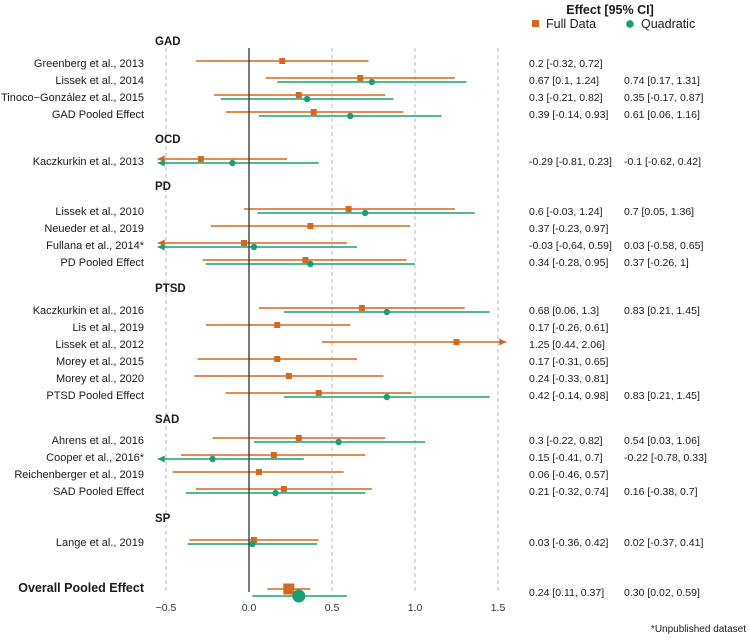 The height and width of the screenshot is (642, 749). I want to click on footnote: *Unpublished dataset, so click(698, 629).